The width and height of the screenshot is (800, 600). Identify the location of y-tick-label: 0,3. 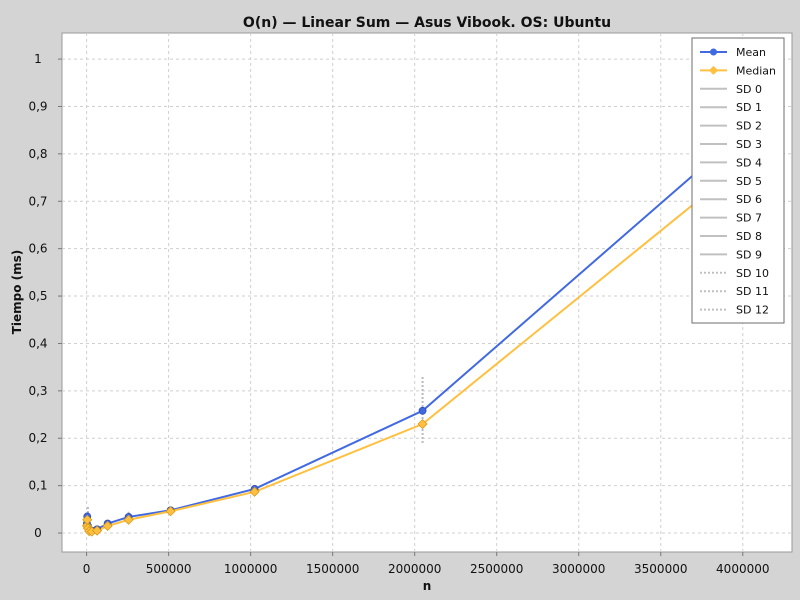
(37, 391).